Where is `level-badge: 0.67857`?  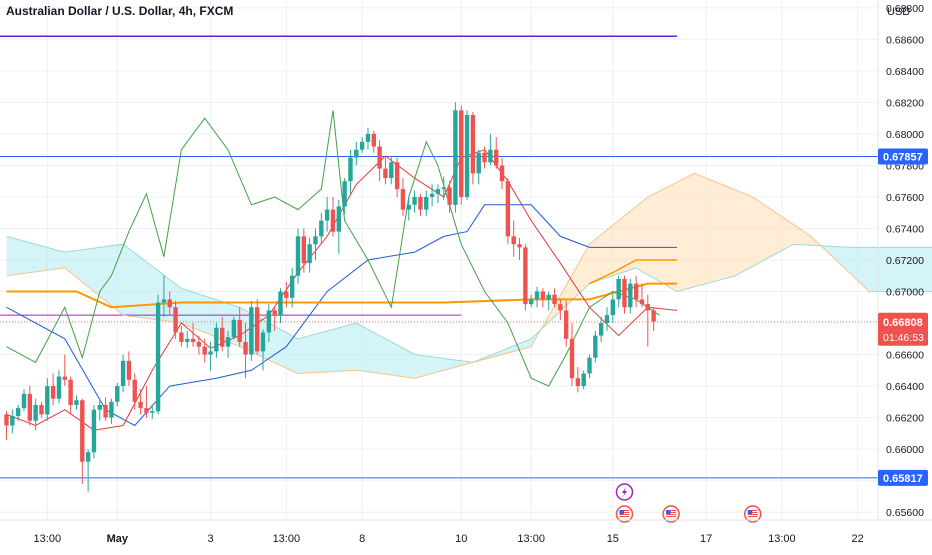 level-badge: 0.67857 is located at coordinates (903, 156).